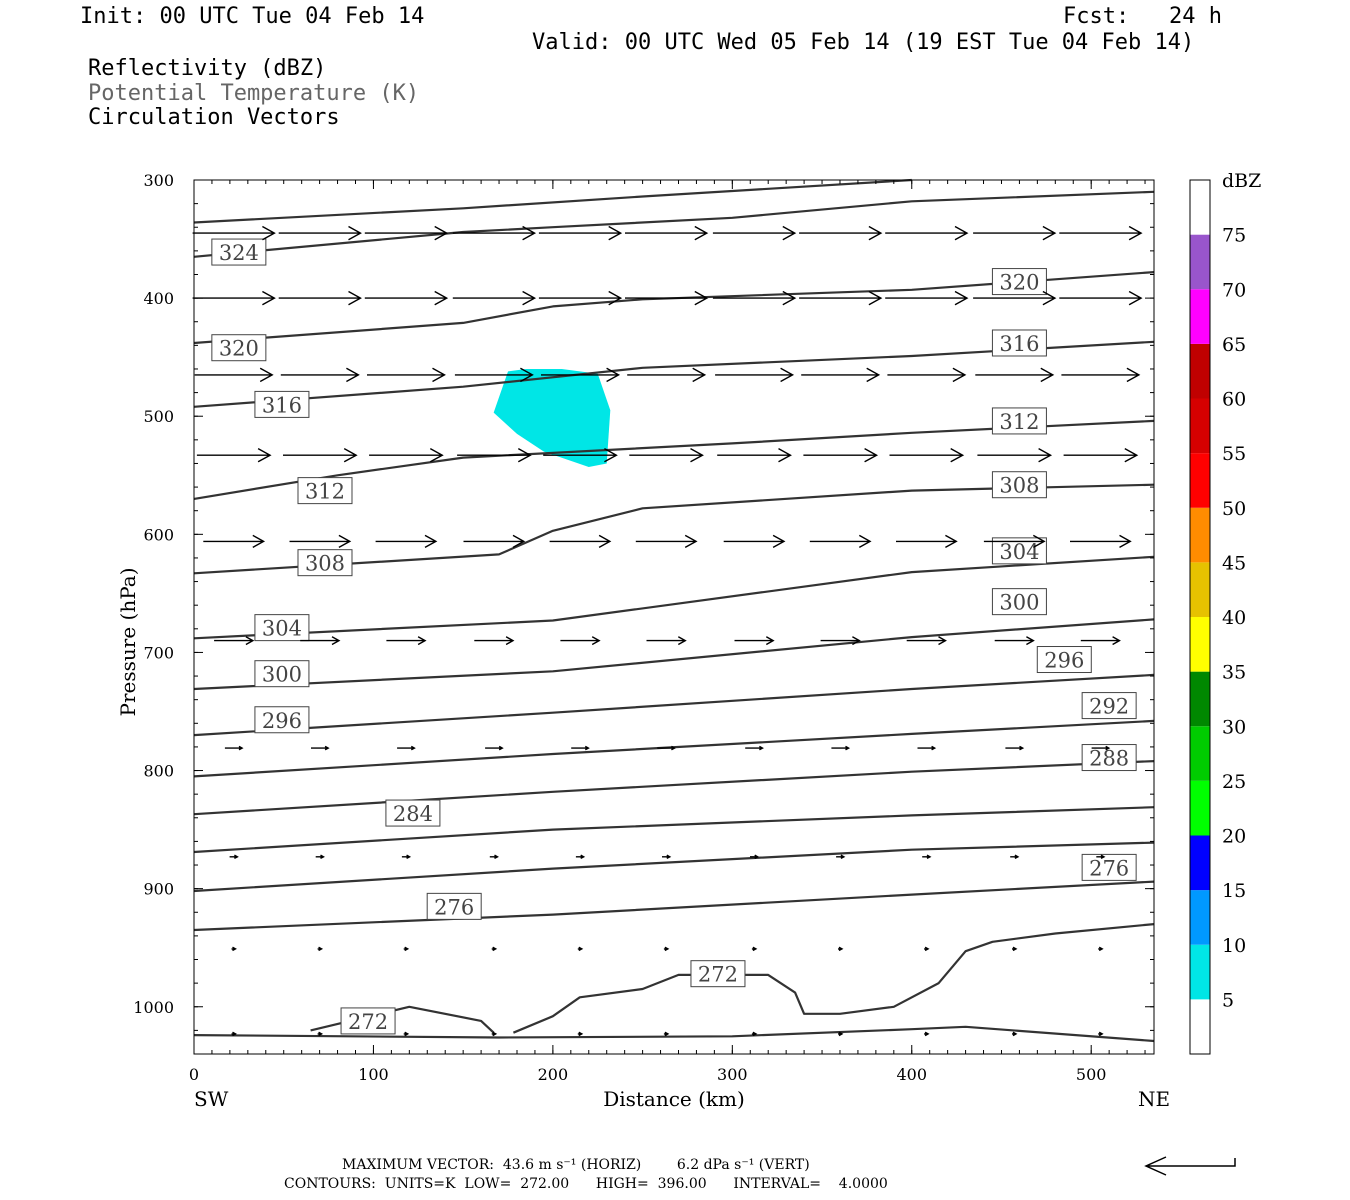 The width and height of the screenshot is (1350, 1200). What do you see at coordinates (158, 652) in the screenshot?
I see `y-tick-label: 700` at bounding box center [158, 652].